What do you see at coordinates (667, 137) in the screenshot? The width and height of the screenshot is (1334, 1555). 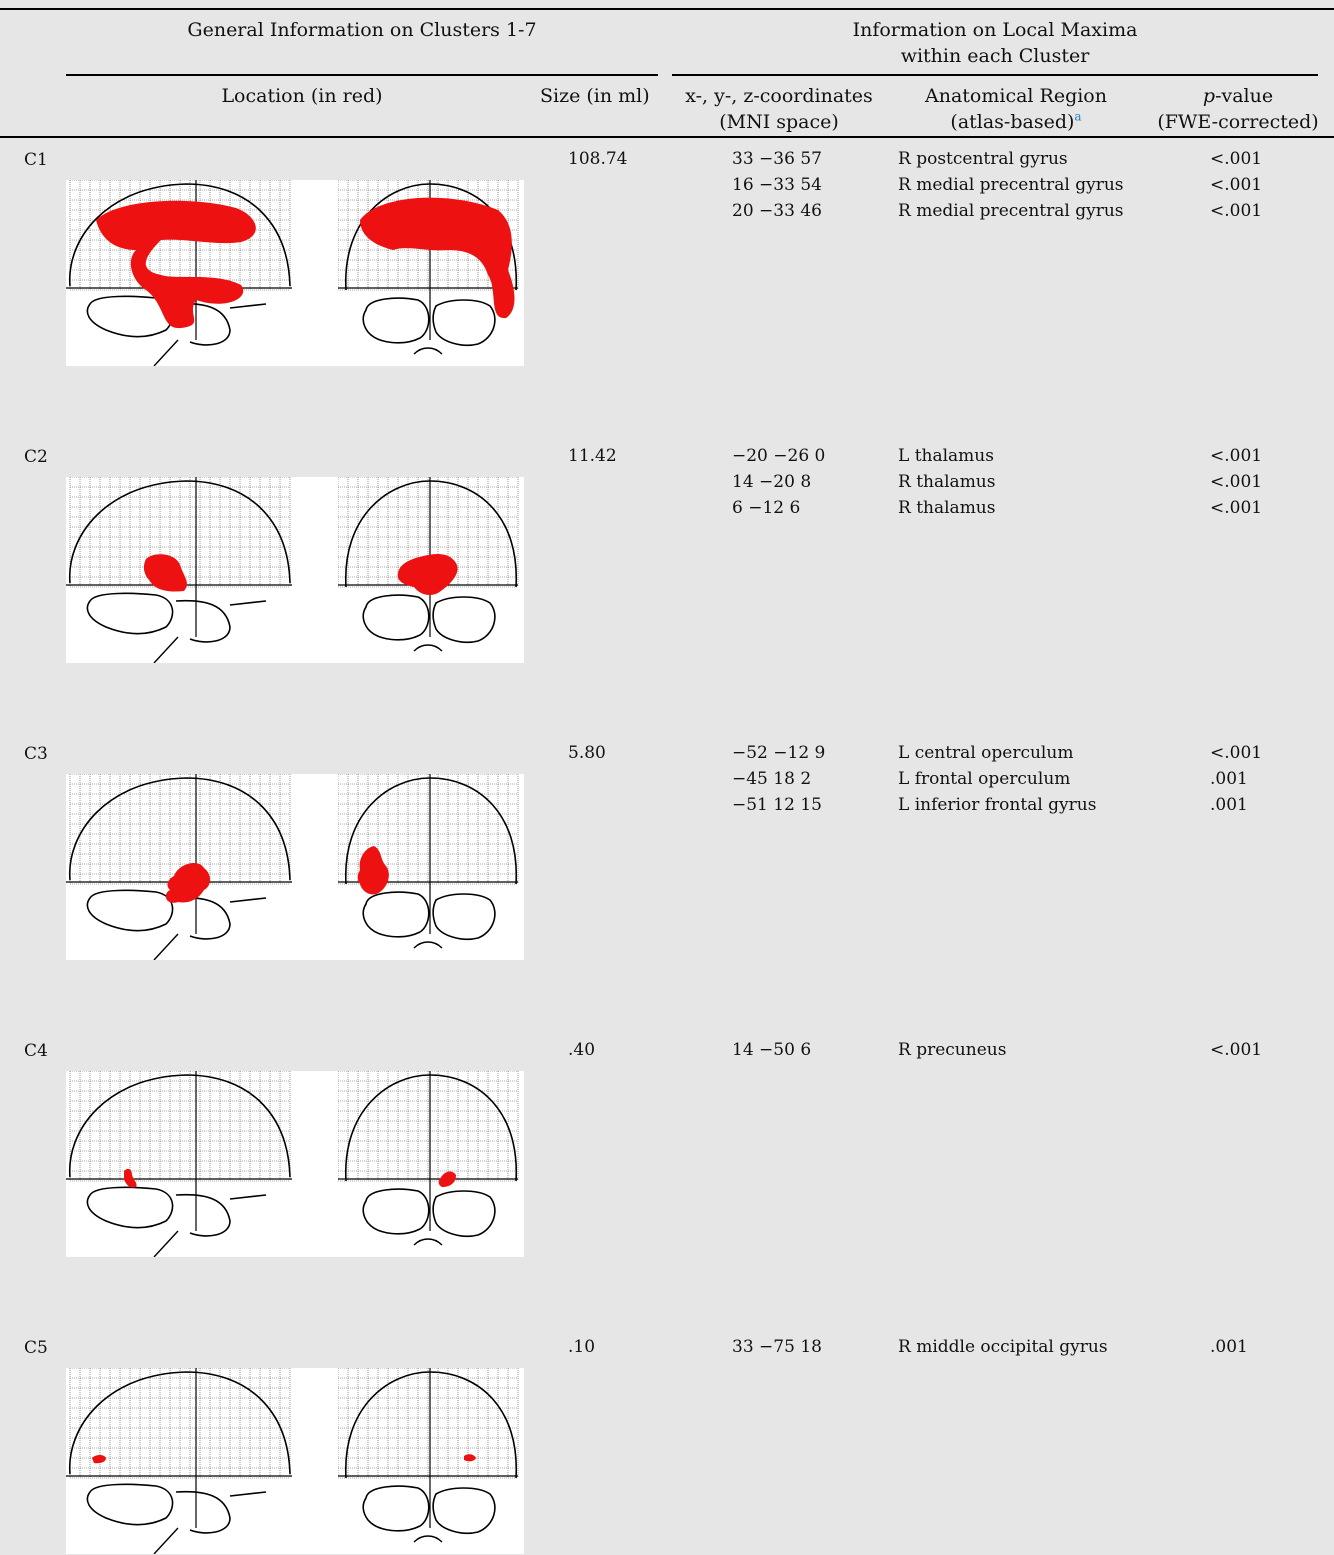 I see `header-bottom-rule` at bounding box center [667, 137].